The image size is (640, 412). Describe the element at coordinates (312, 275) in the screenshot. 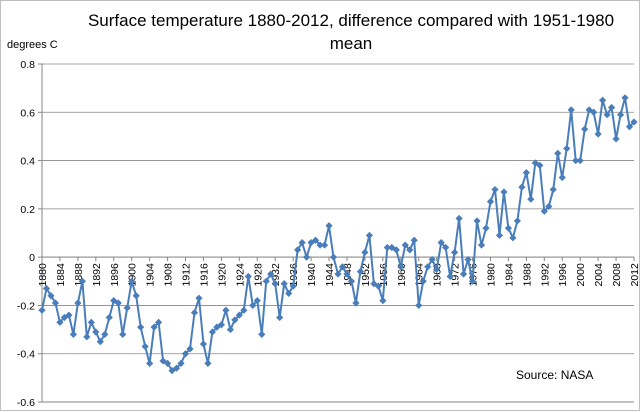

I see `x-tick-label: 1940` at that location.